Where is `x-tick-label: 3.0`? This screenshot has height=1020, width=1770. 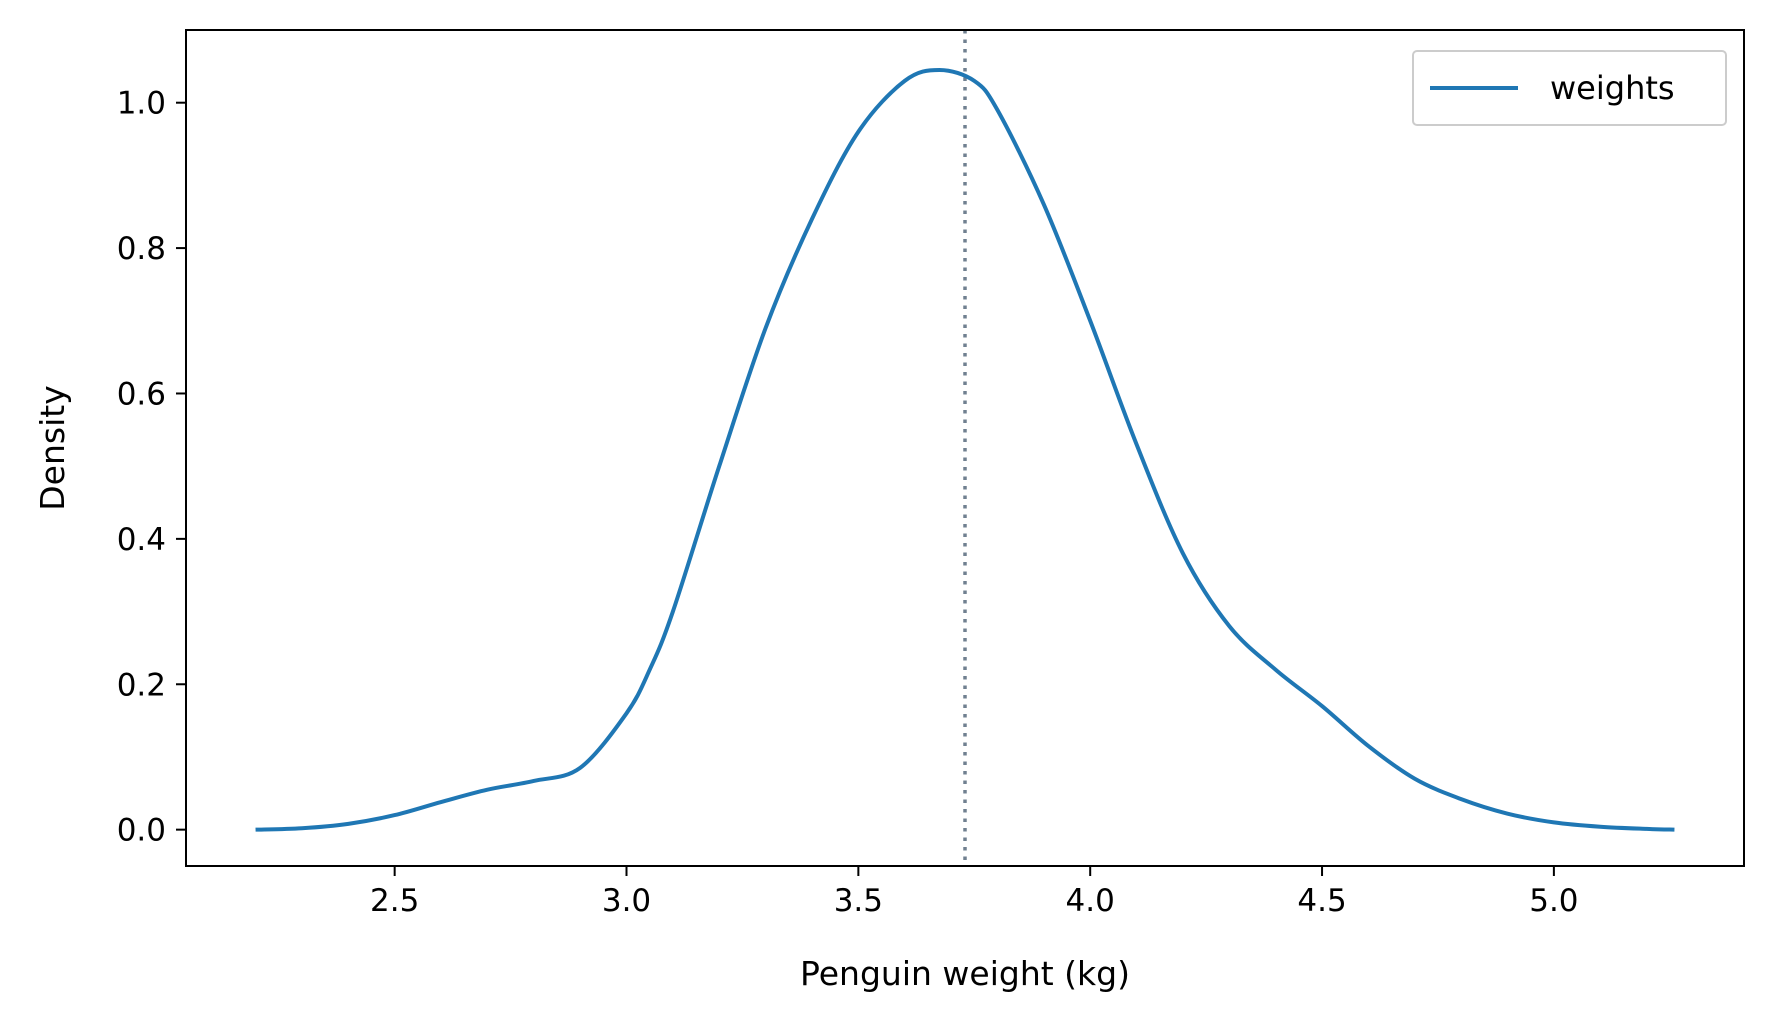 x-tick-label: 3.0 is located at coordinates (626, 901).